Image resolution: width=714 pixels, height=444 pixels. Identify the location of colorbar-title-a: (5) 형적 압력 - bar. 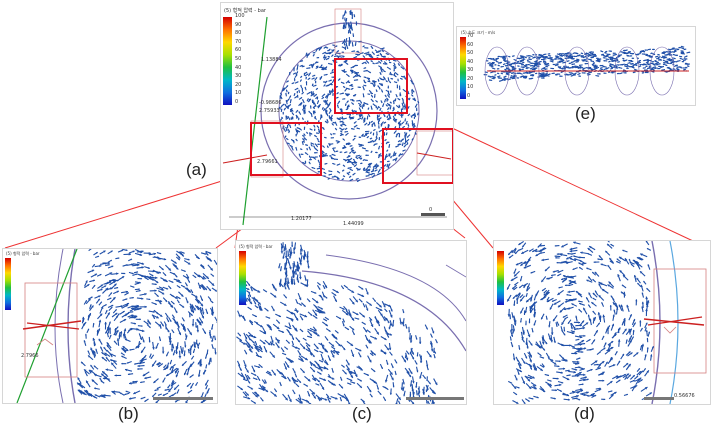
(245, 11).